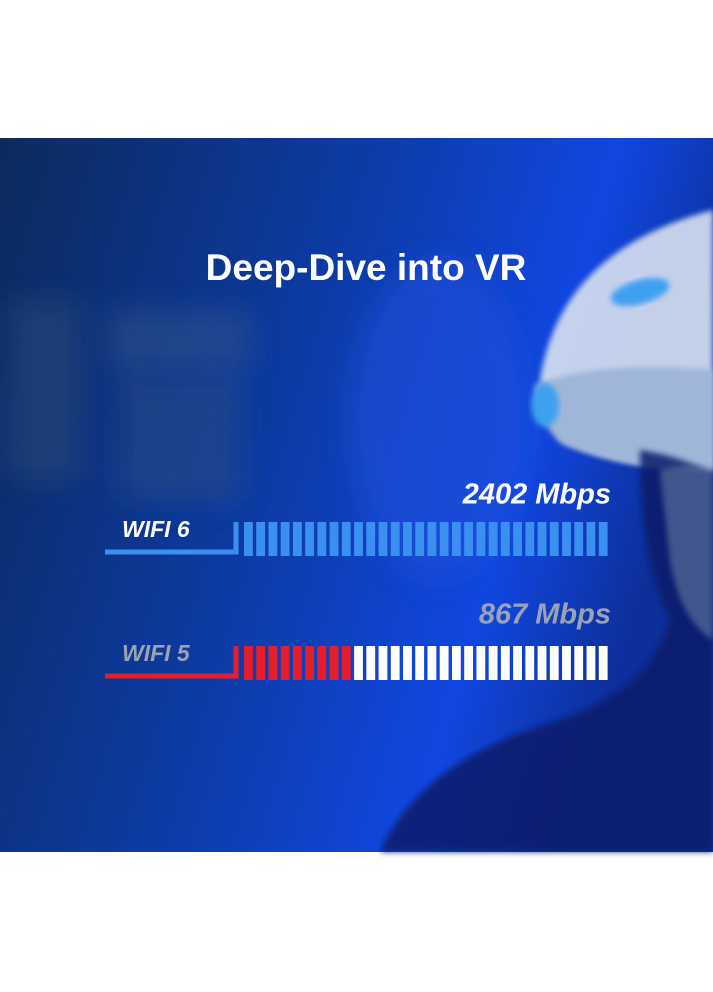 This screenshot has height=992, width=713. I want to click on row-label: WIFI 5, so click(156, 653).